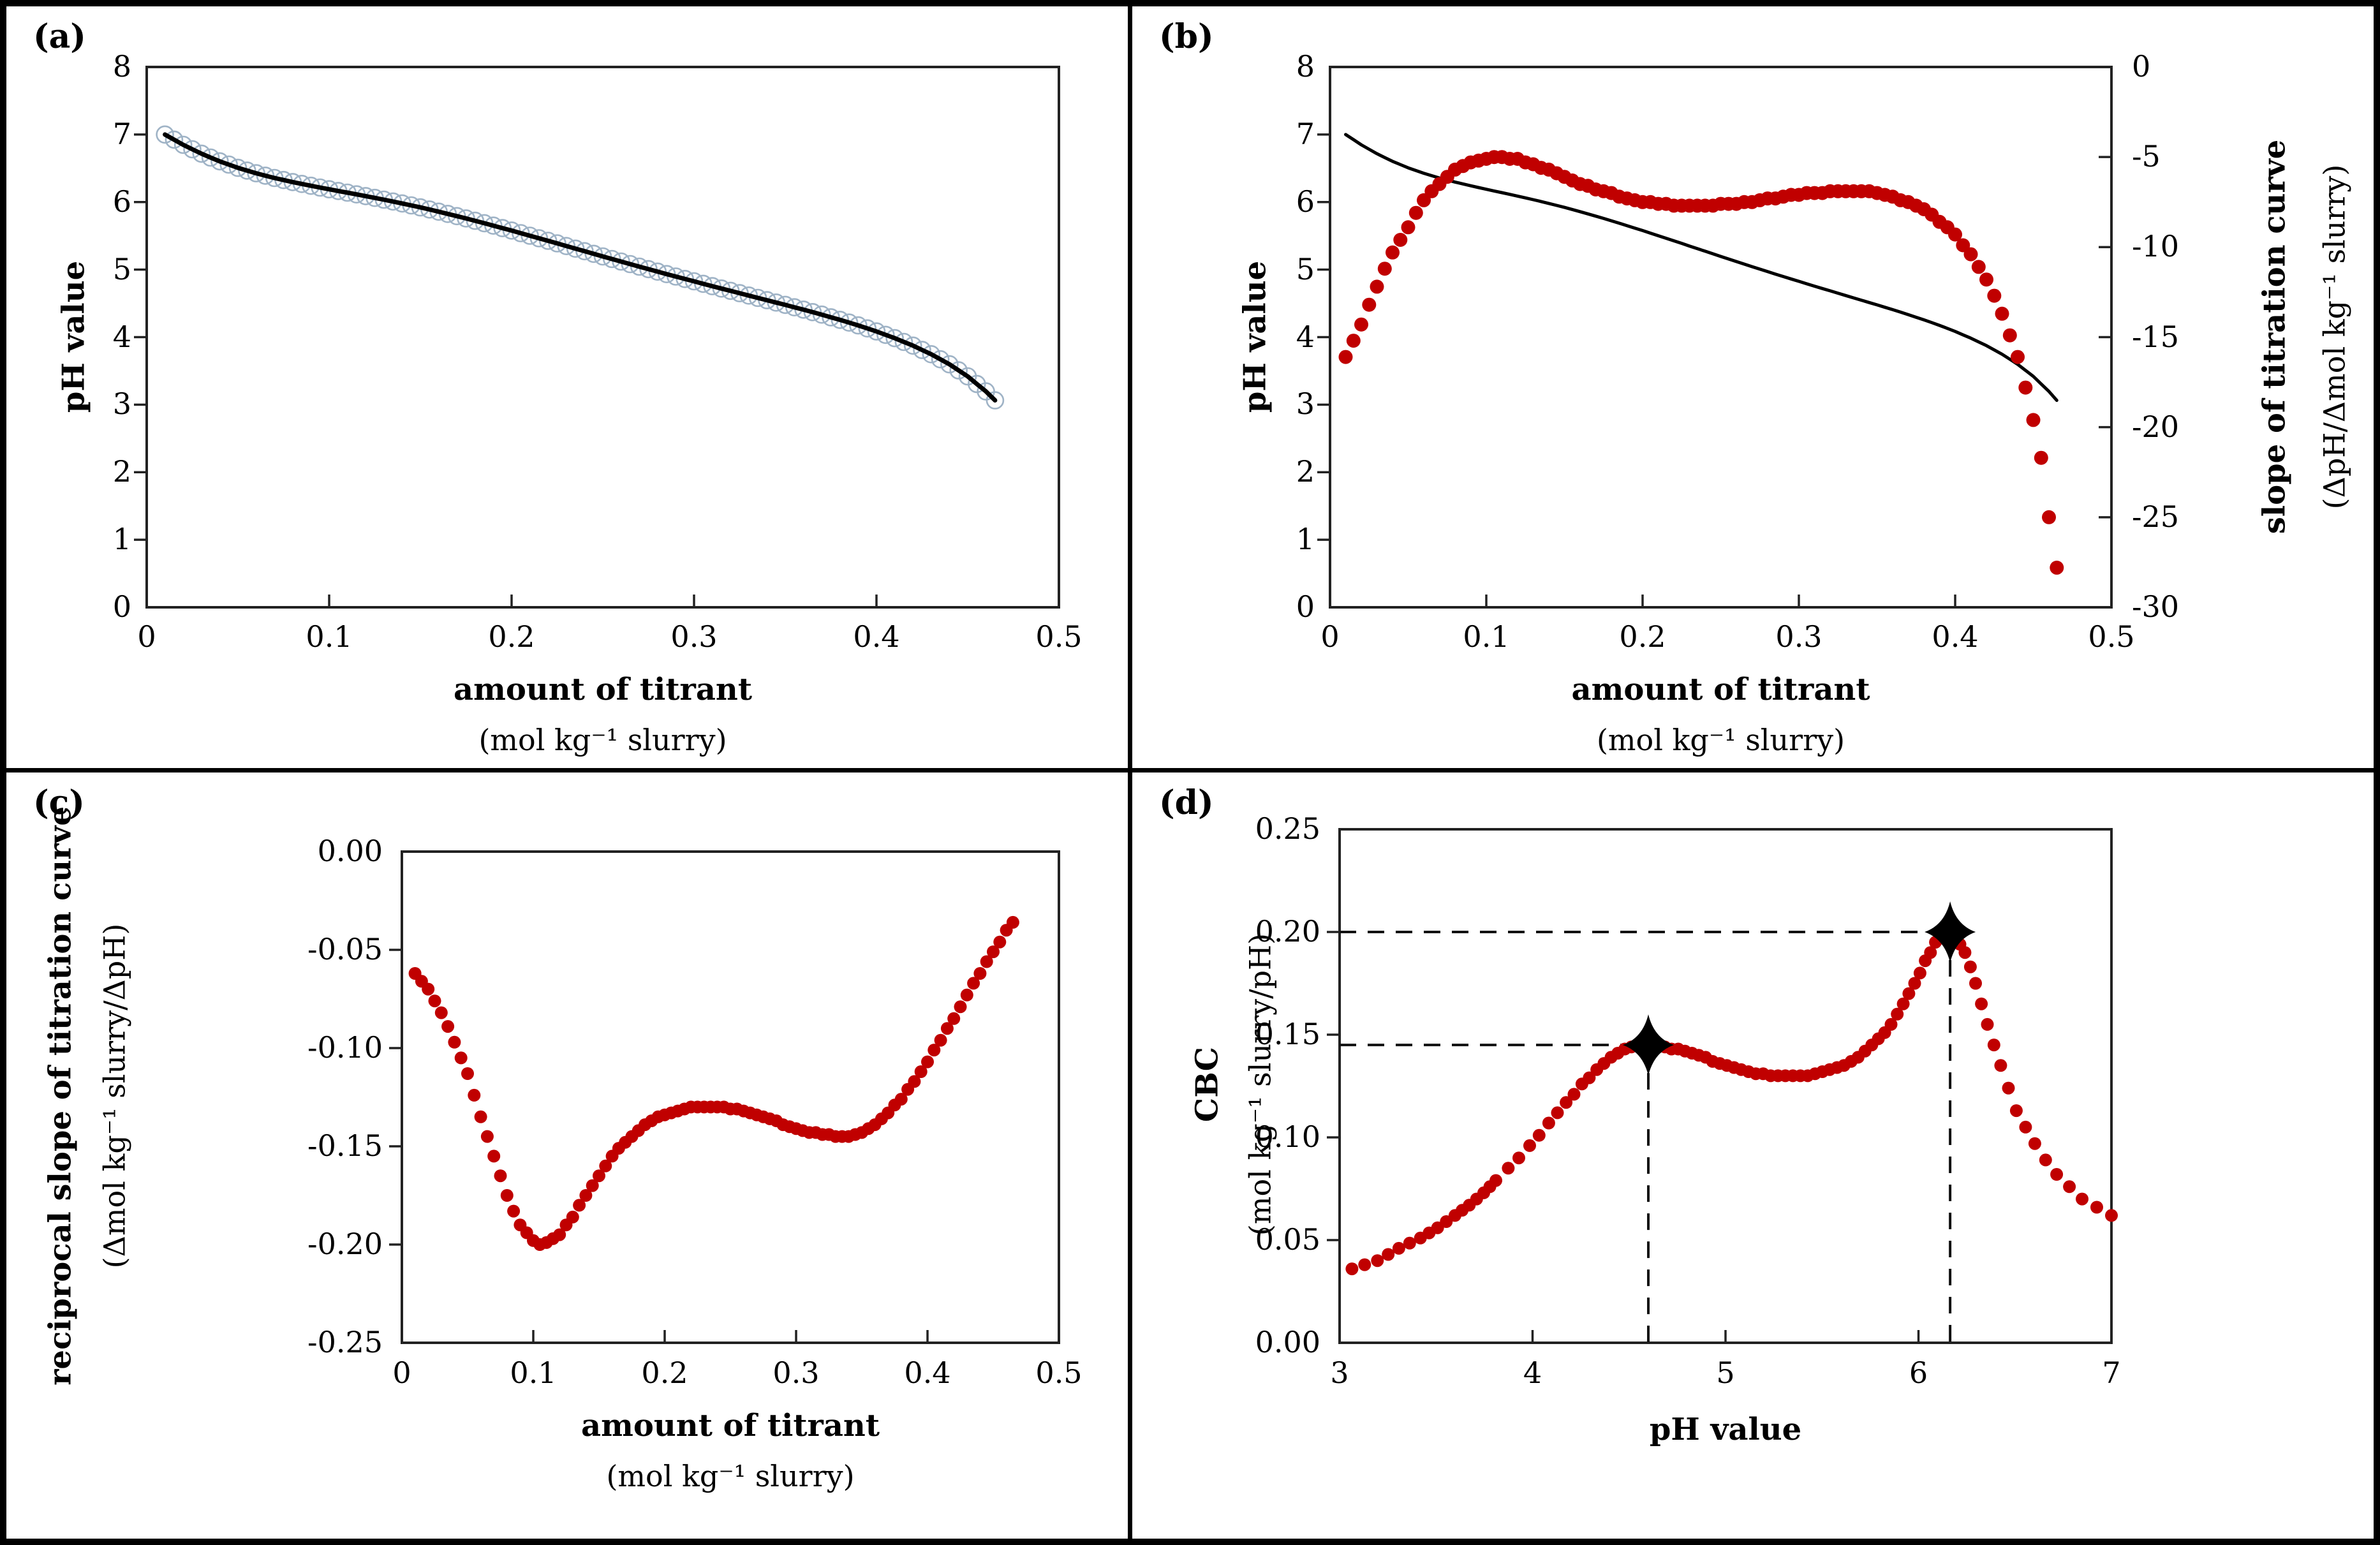 Image resolution: width=2380 pixels, height=1545 pixels. What do you see at coordinates (876, 636) in the screenshot?
I see `x-tick-label-a-0.4: 0.4` at bounding box center [876, 636].